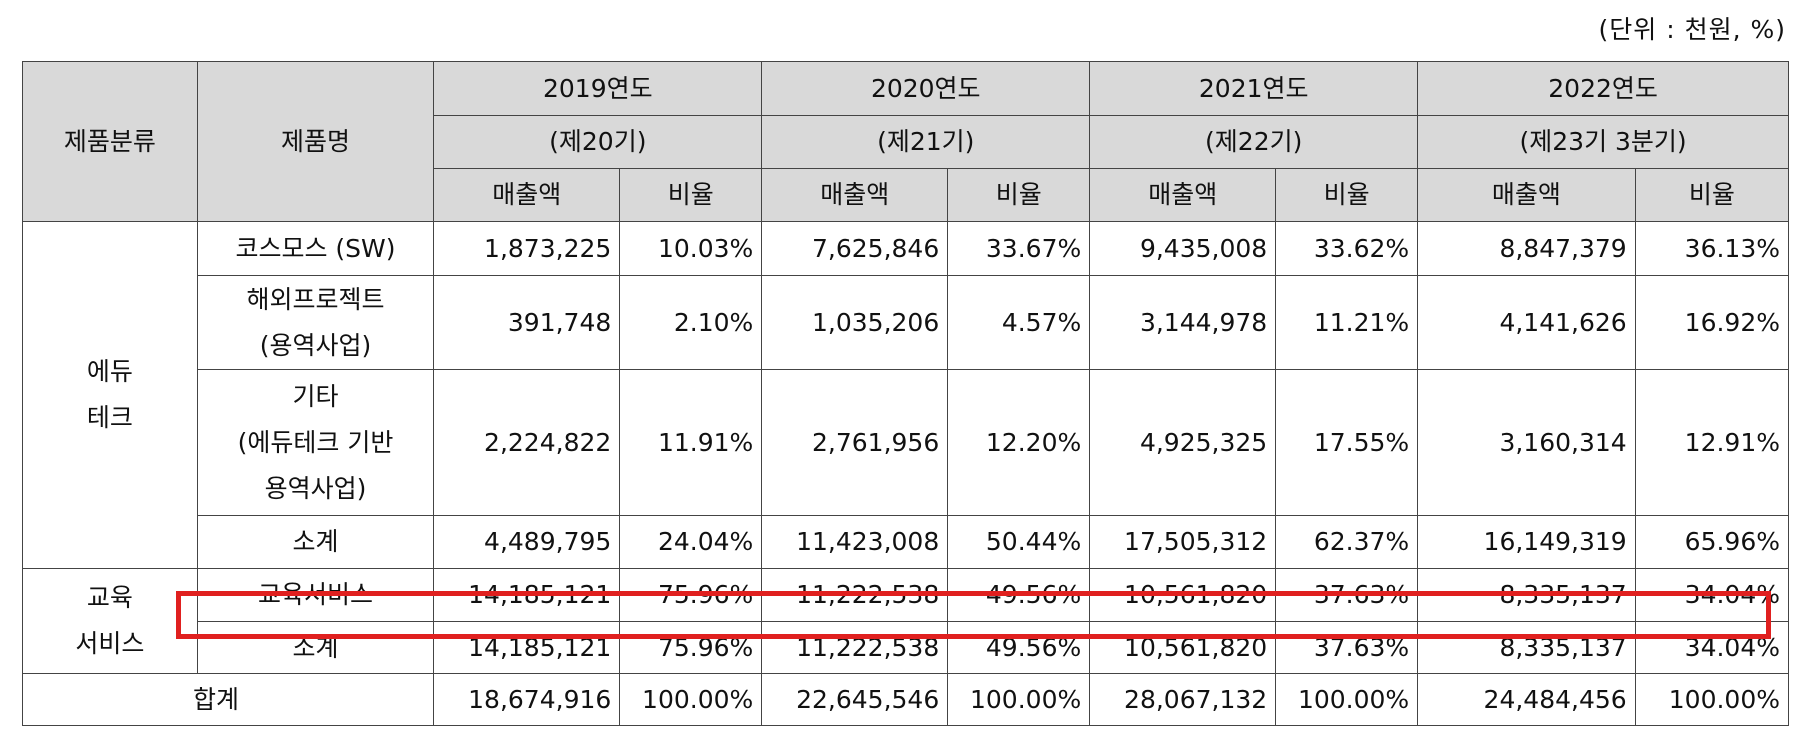 The width and height of the screenshot is (1810, 756). Describe the element at coordinates (1183, 248) in the screenshot. I see `sales-value: 9,435,008` at that location.